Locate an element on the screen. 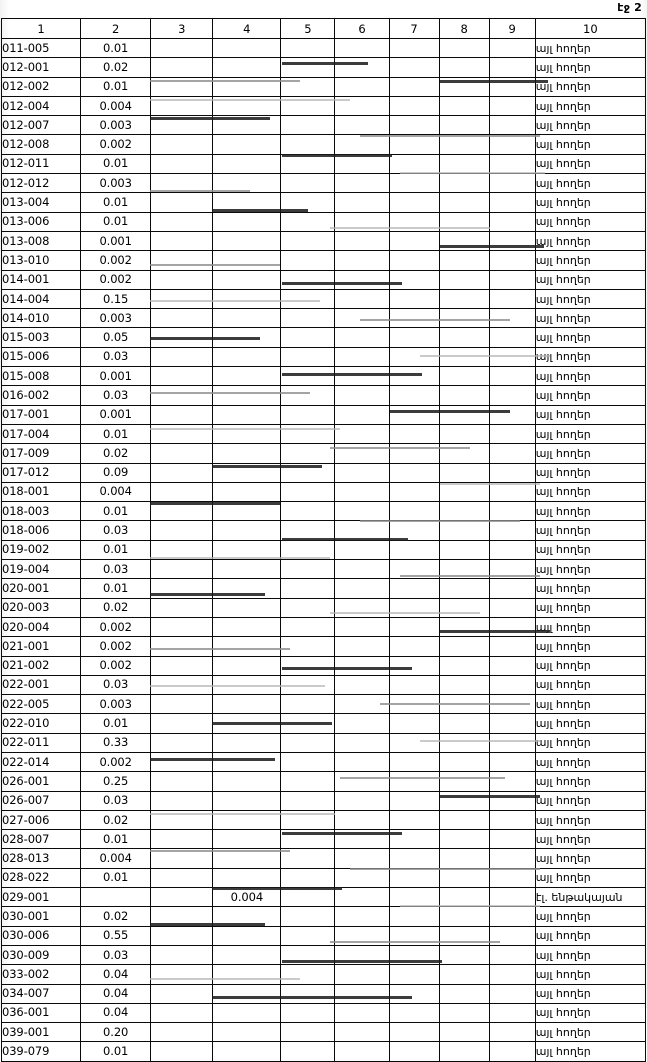 This screenshot has width=647, height=1062. cell-col2: 0.001 is located at coordinates (116, 414).